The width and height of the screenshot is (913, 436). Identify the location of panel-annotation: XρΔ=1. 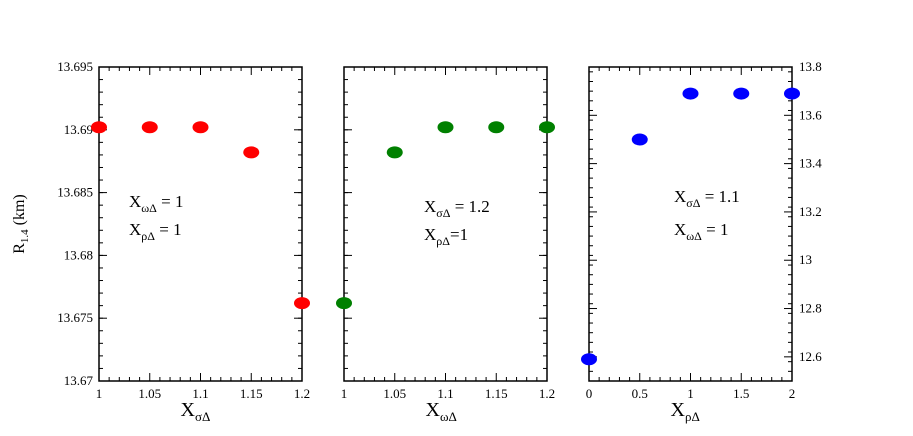
(446, 236).